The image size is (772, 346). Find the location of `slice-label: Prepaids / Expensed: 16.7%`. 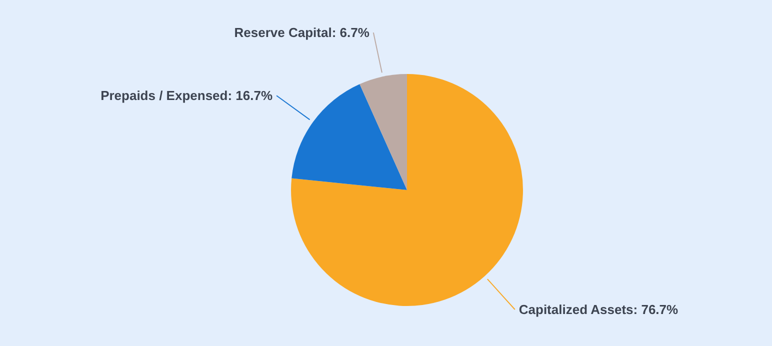

slice-label: Prepaids / Expensed: 16.7% is located at coordinates (186, 96).